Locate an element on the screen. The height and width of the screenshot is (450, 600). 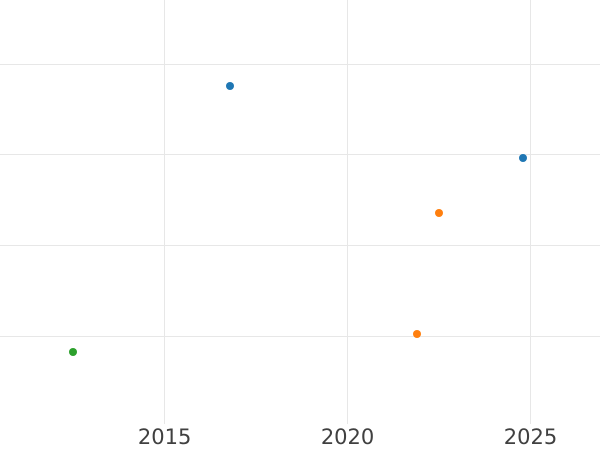
x-axis: 2015 2020 2025 is located at coordinates (300, 437).